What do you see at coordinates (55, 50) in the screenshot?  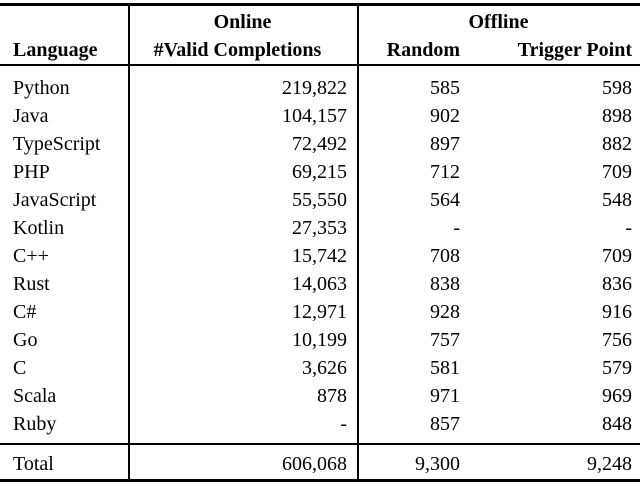 I see `header-language: Language` at bounding box center [55, 50].